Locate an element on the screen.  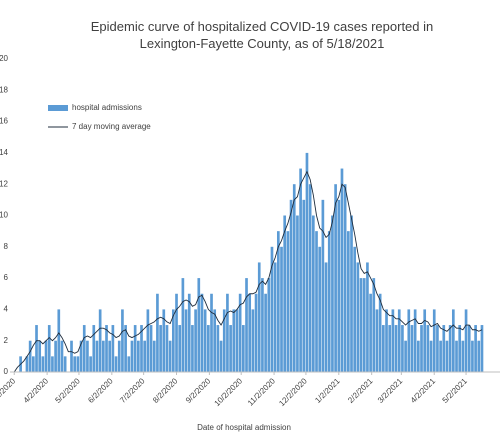
y-tick-label: 14 is located at coordinates (4, 152).